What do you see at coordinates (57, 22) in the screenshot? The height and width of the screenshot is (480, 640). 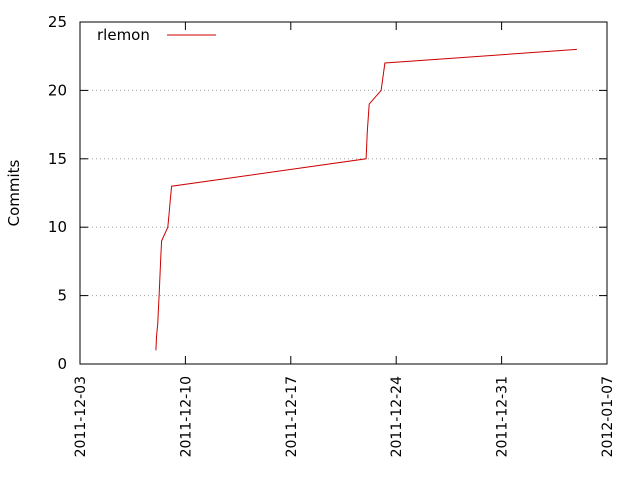 I see `tick-label-y-25: 25` at bounding box center [57, 22].